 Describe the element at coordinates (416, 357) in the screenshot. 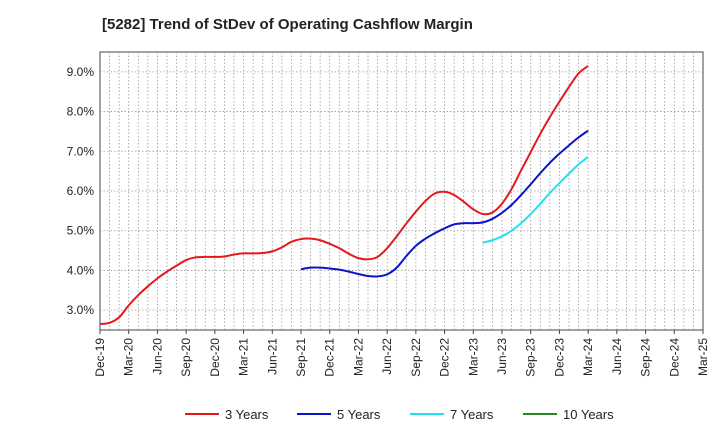

I see `x-tick-label: Sep-22` at that location.